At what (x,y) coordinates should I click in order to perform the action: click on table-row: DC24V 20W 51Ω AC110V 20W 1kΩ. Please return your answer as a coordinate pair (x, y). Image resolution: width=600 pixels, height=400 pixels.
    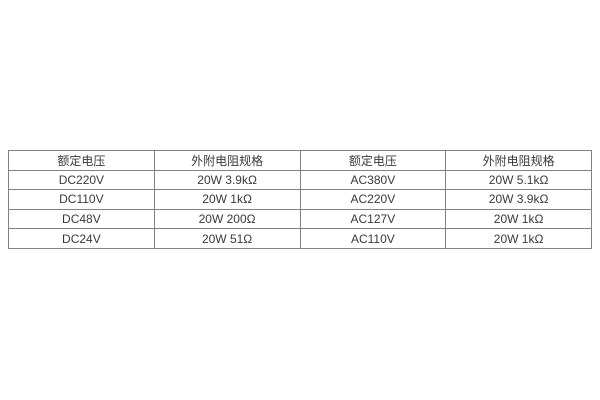
    Looking at the image, I should click on (300, 238).